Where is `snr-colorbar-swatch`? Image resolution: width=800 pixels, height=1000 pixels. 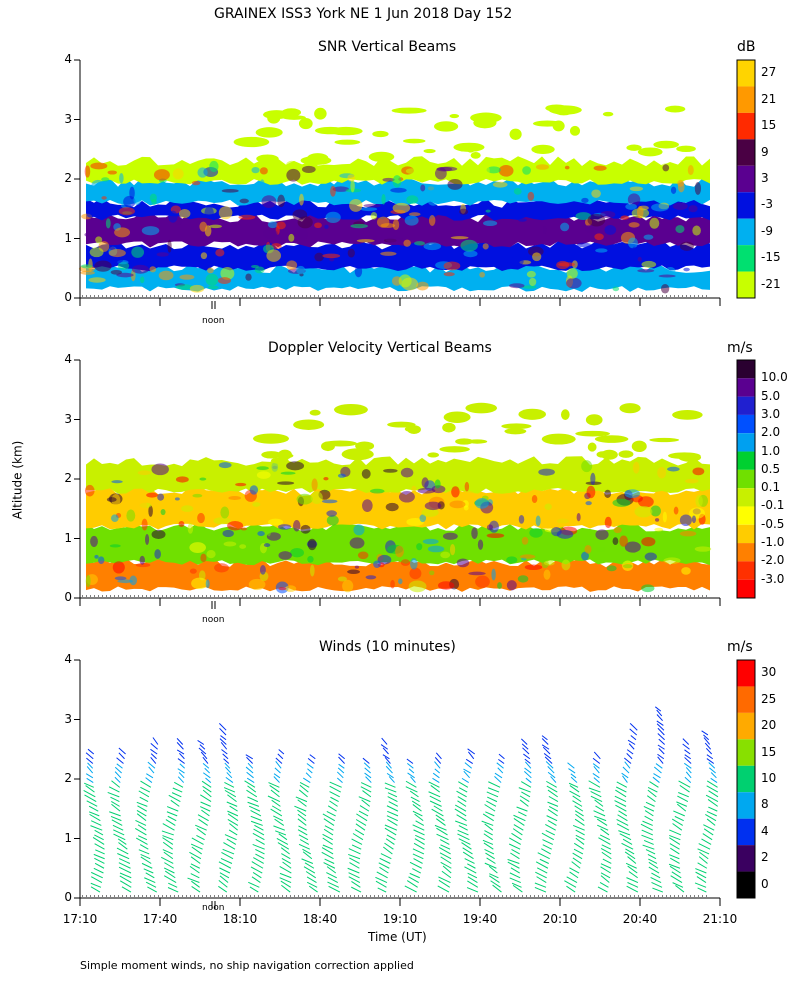 snr-colorbar-swatch is located at coordinates (746, 179).